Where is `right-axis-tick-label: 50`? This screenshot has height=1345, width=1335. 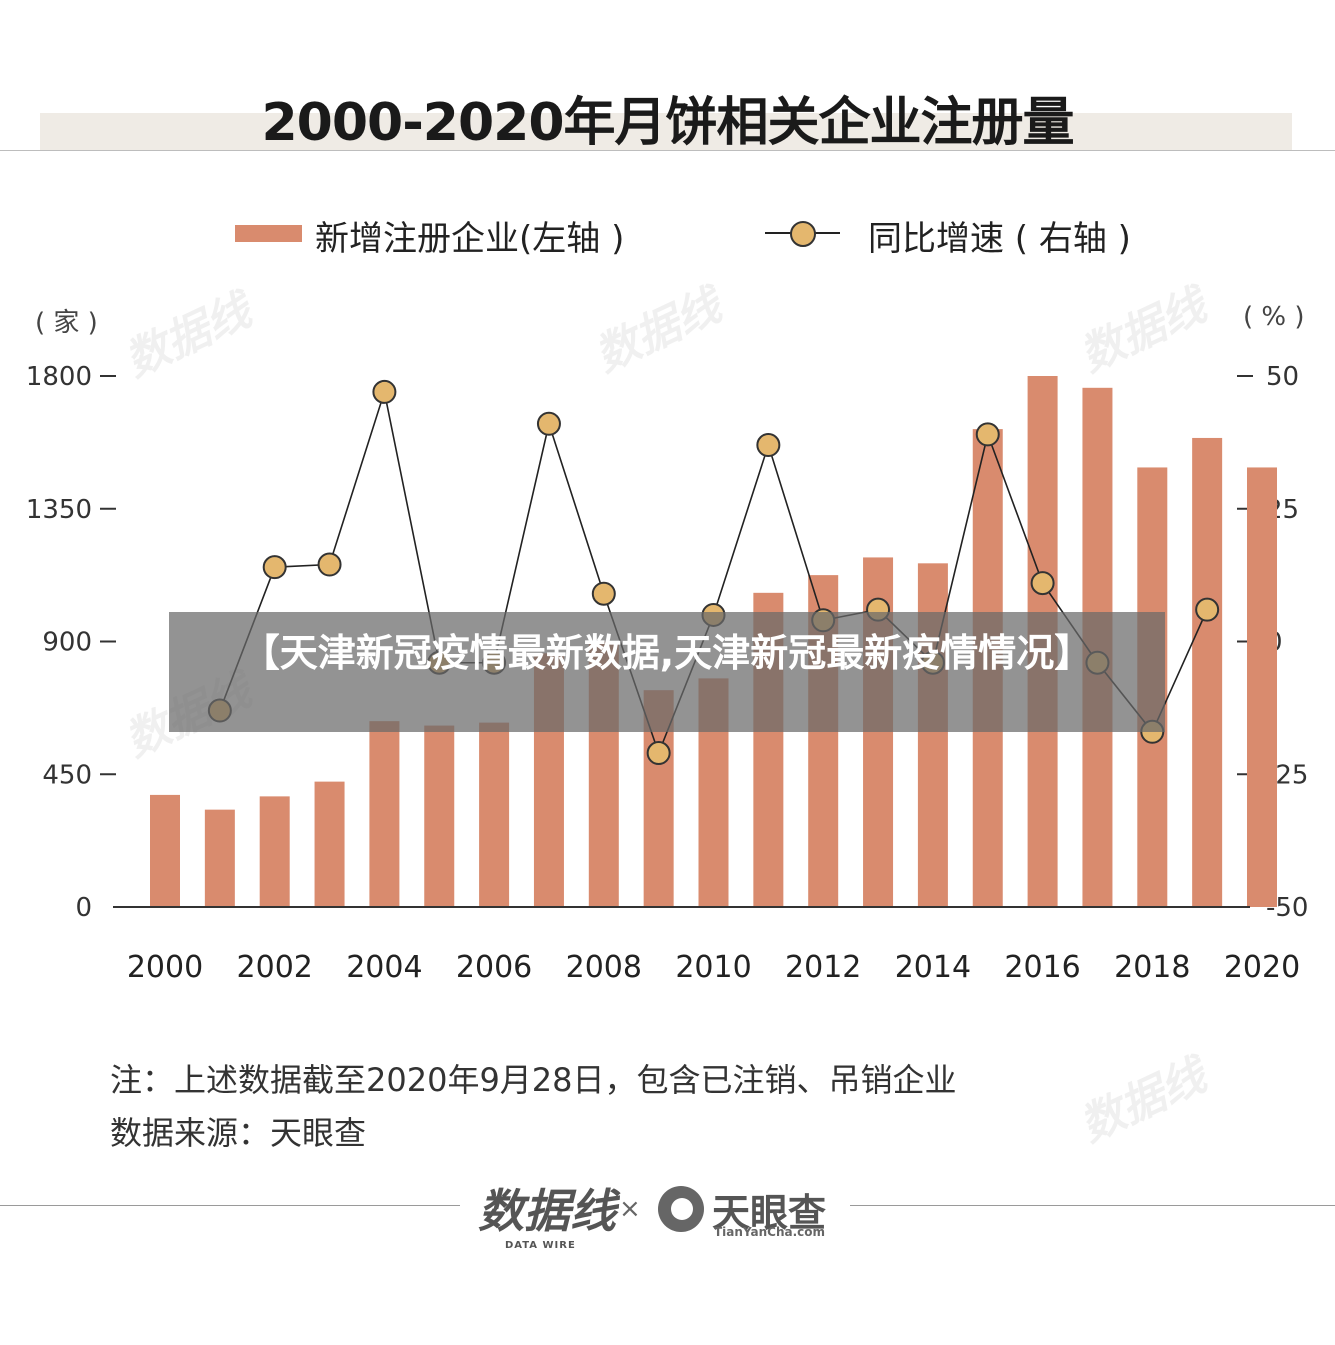
right-axis-tick-label: 50 is located at coordinates (1282, 377).